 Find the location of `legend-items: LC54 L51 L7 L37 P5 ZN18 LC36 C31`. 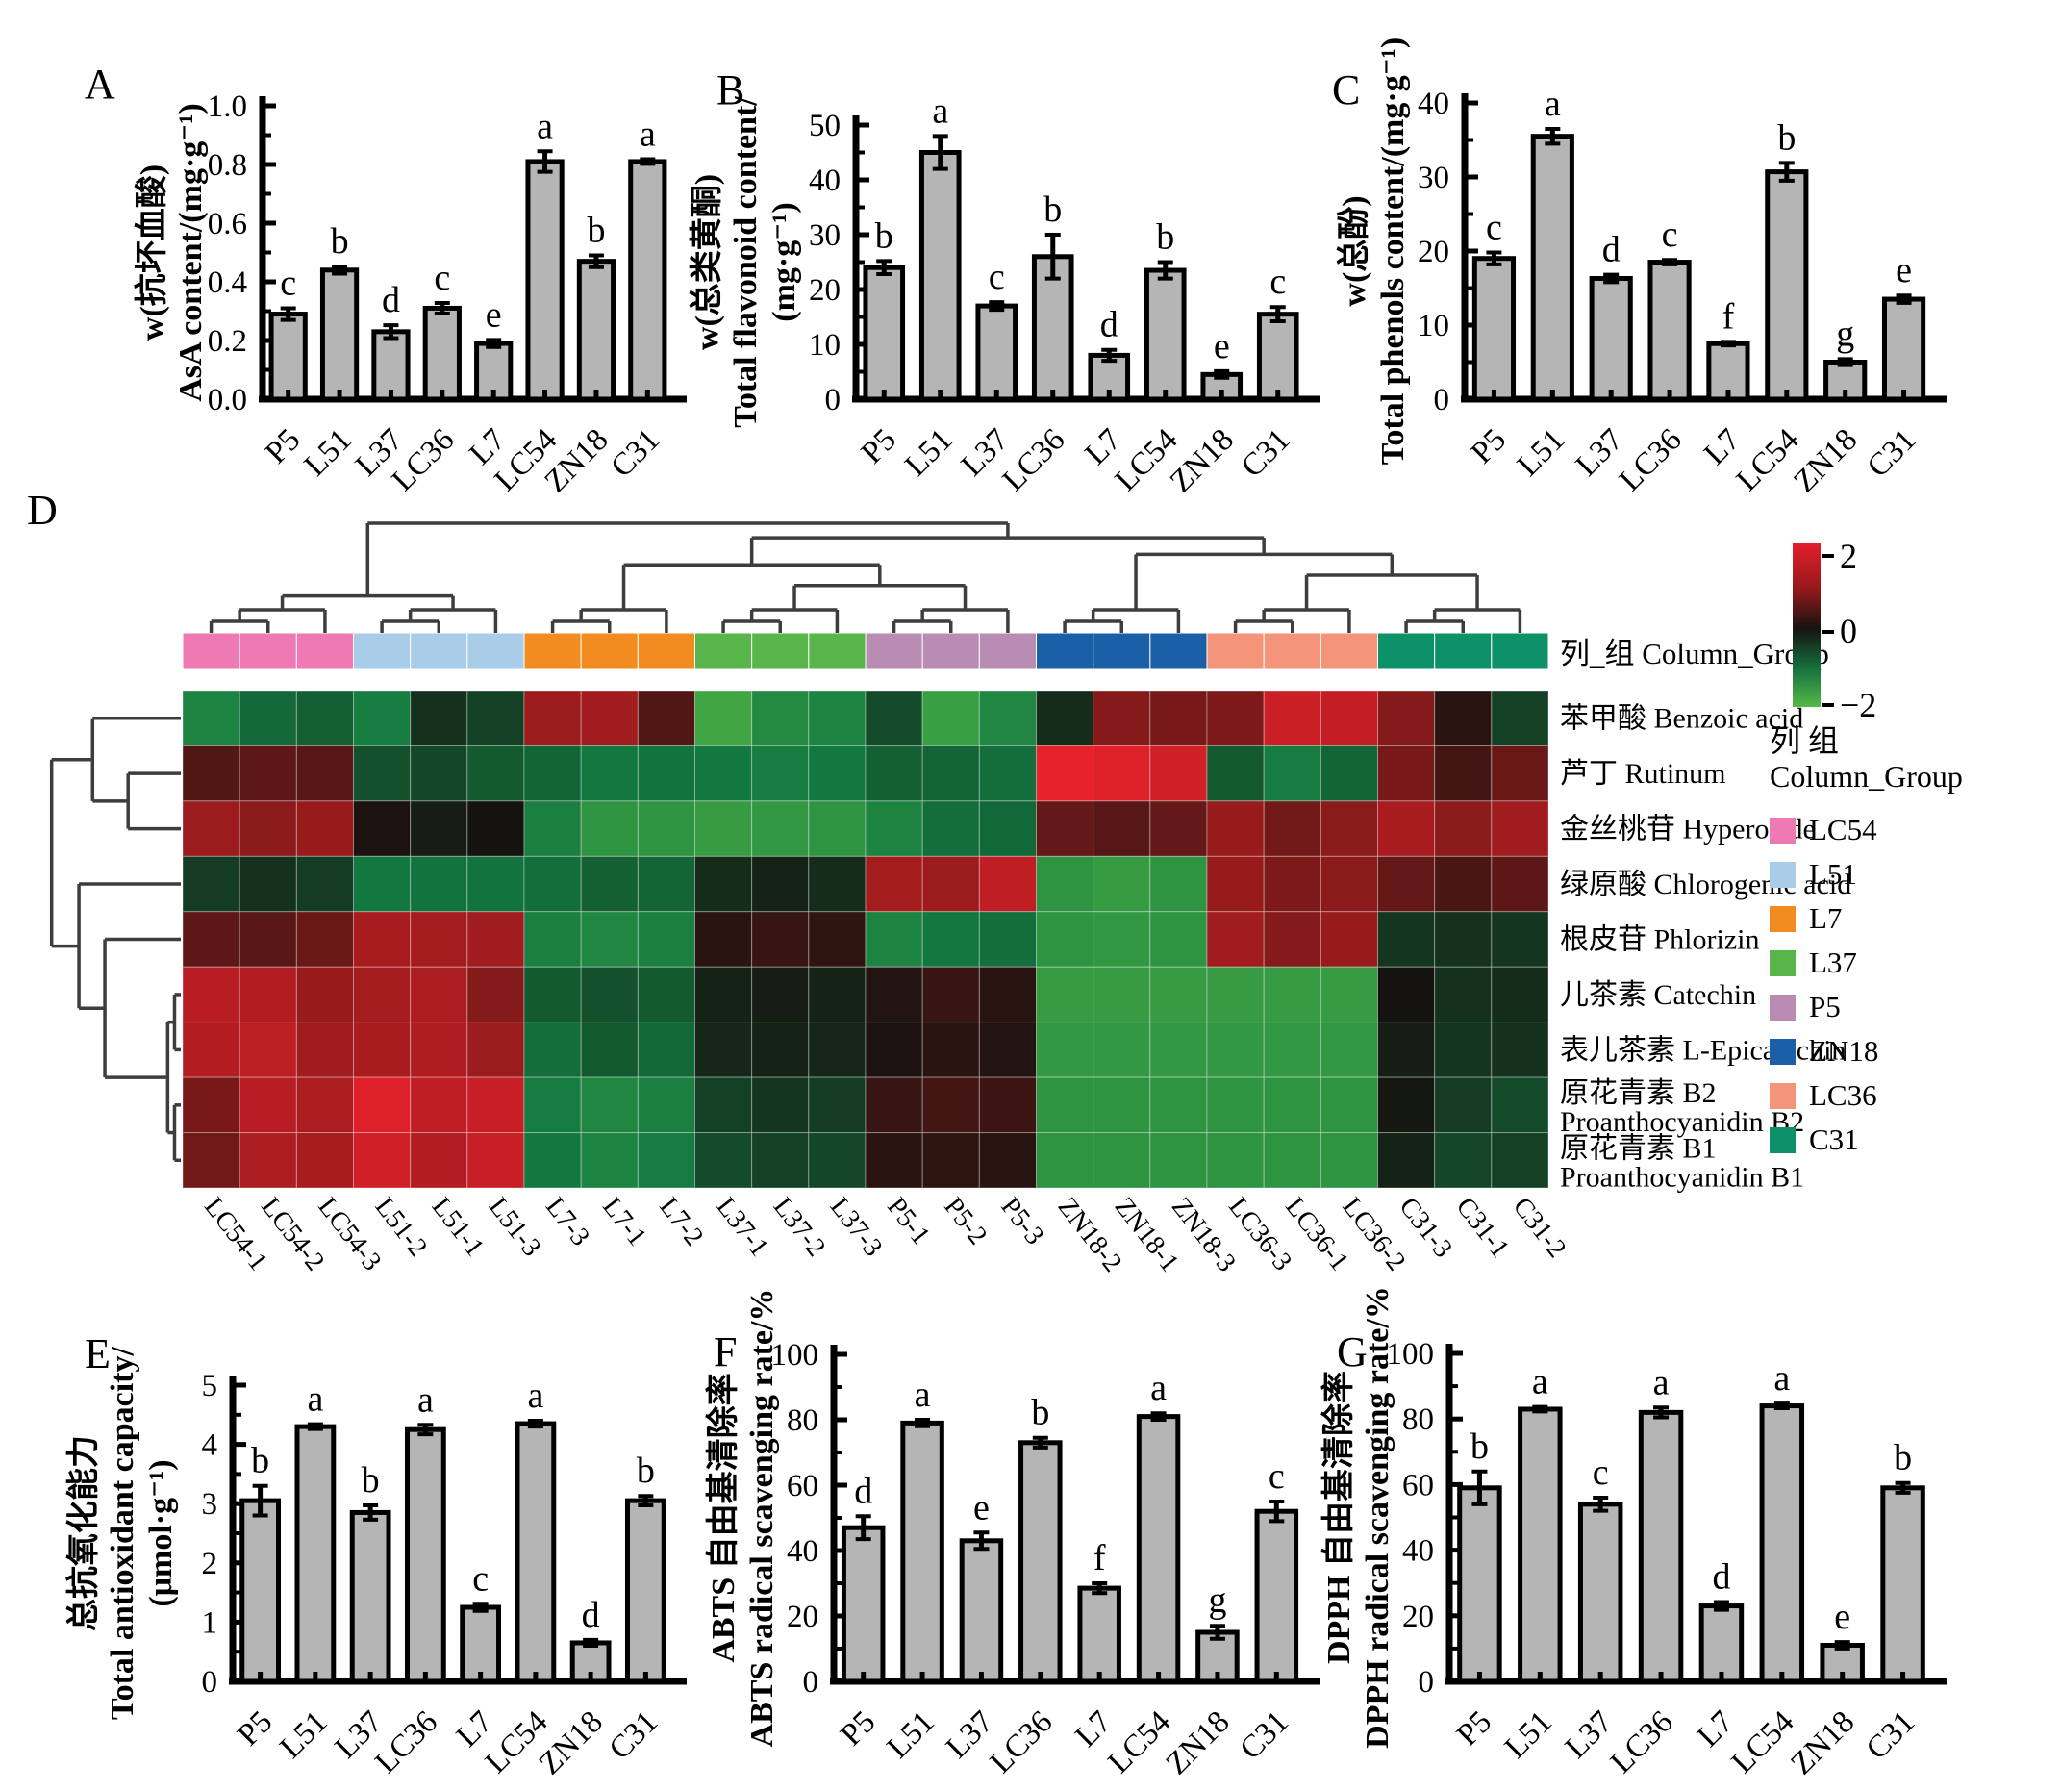

legend-items: LC54 L51 L7 L37 P5 ZN18 LC36 C31 is located at coordinates (1867, 985).